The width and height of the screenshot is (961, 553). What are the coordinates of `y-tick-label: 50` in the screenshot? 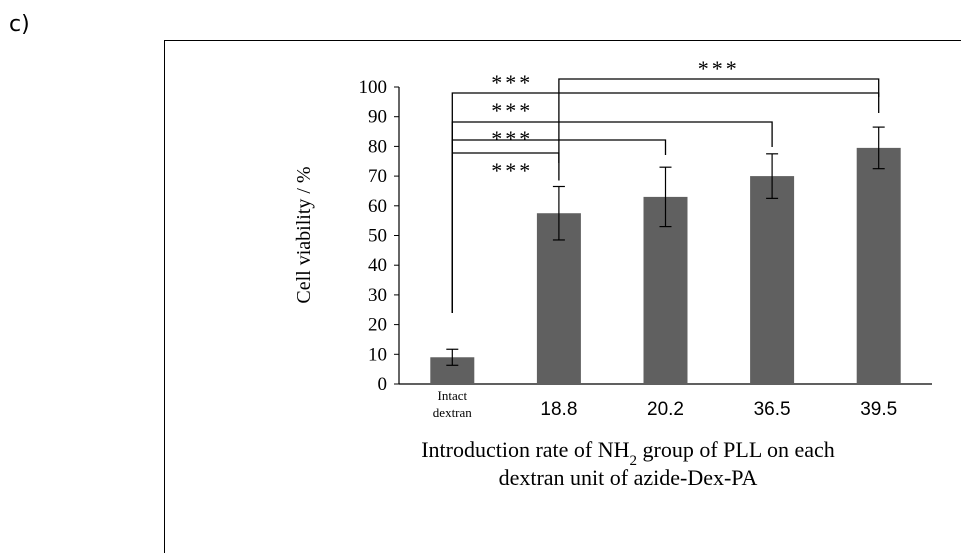 It's located at (377, 236).